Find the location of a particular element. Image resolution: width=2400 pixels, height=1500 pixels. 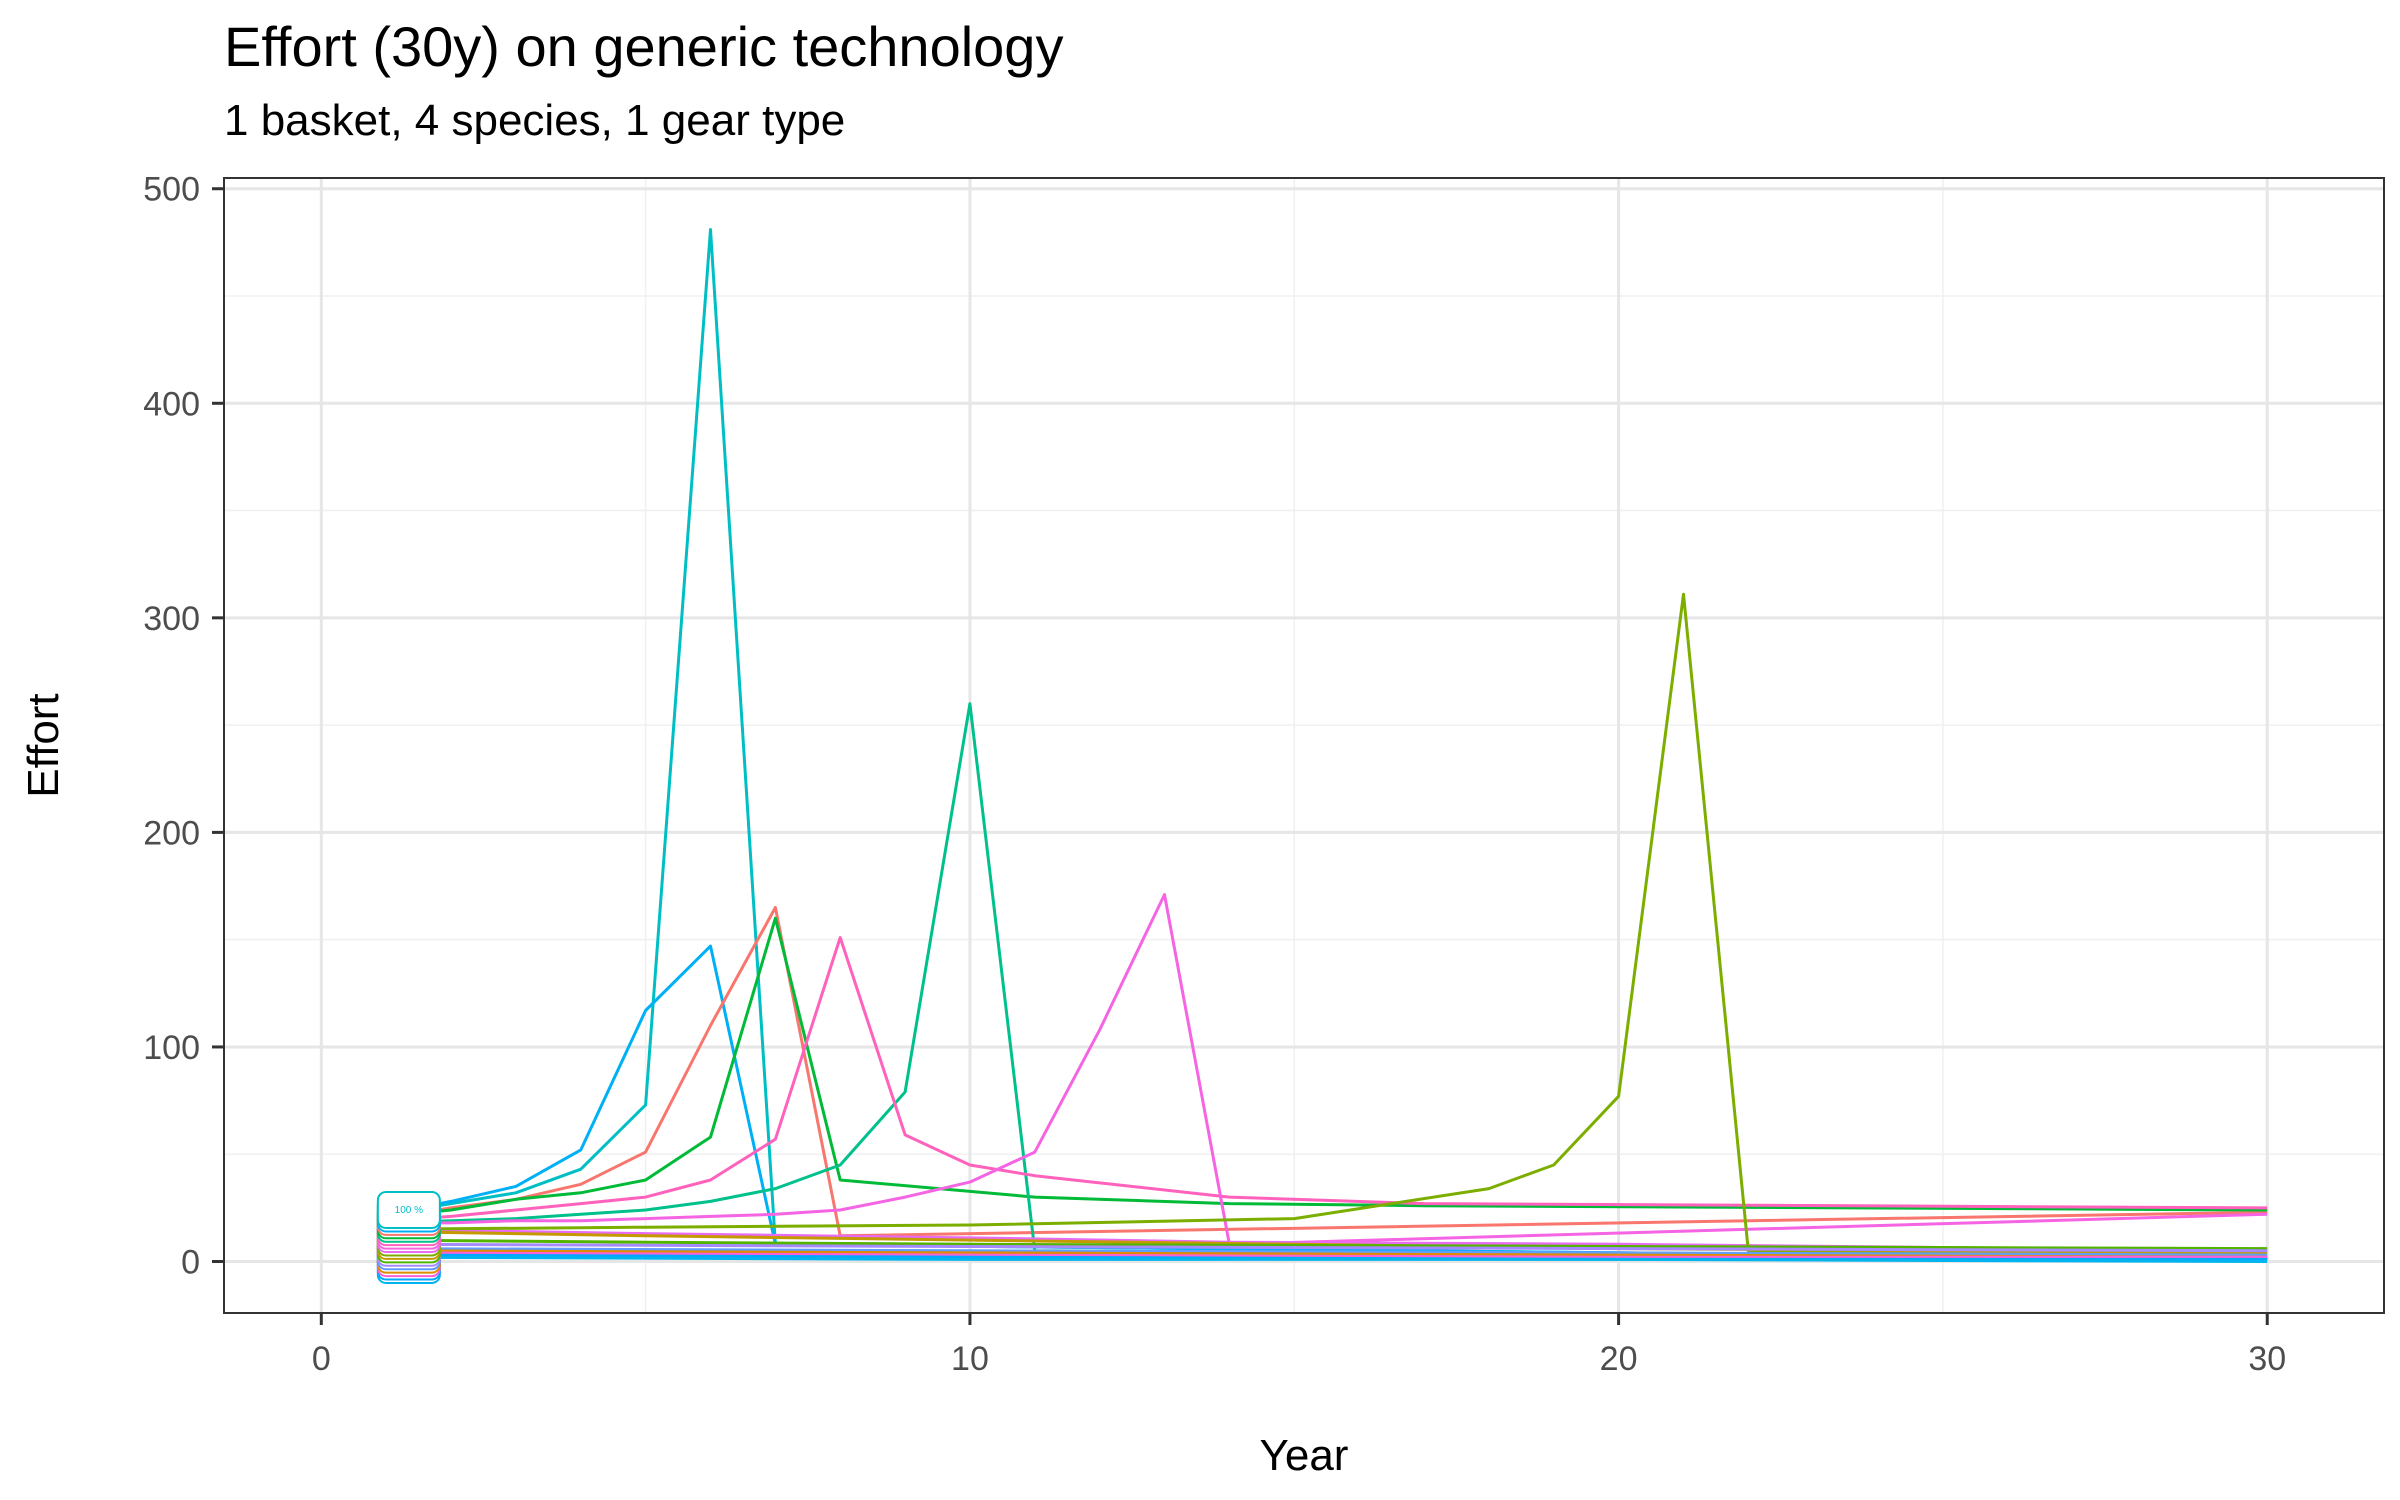

start-label-box is located at coordinates (408, 1210).